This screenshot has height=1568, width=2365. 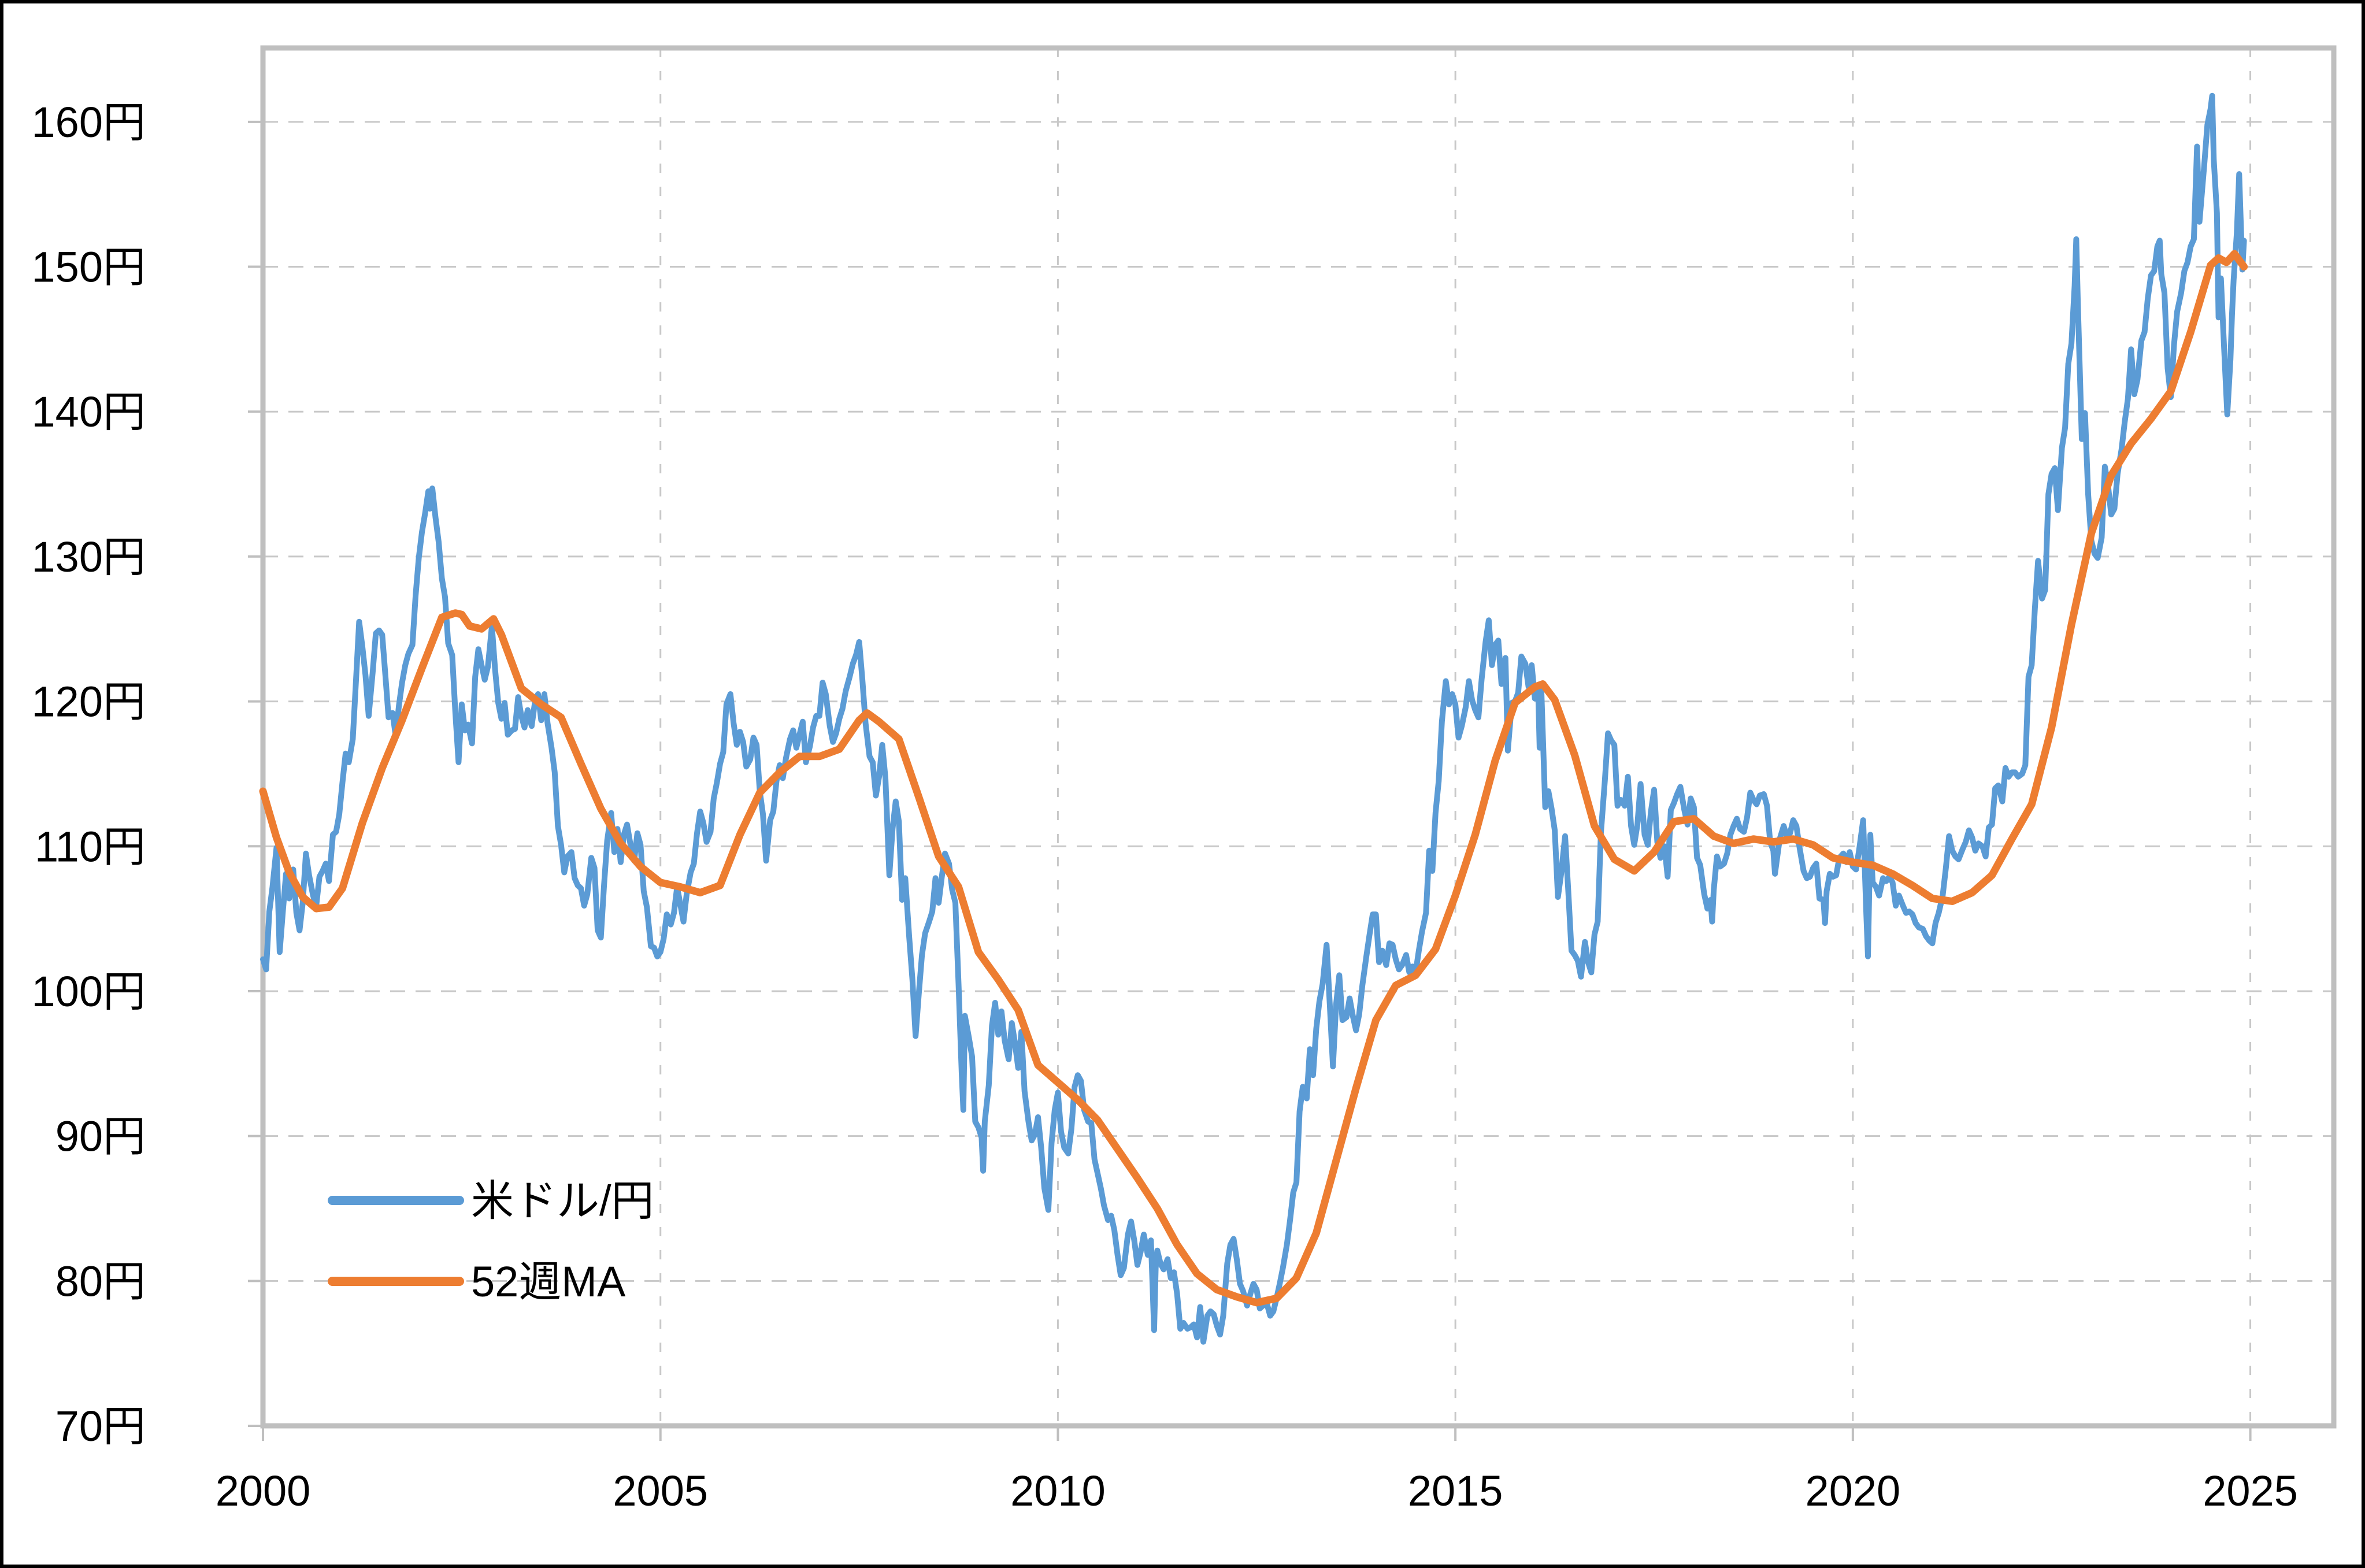 What do you see at coordinates (89, 122) in the screenshot?
I see `y-tick-label: 160円` at bounding box center [89, 122].